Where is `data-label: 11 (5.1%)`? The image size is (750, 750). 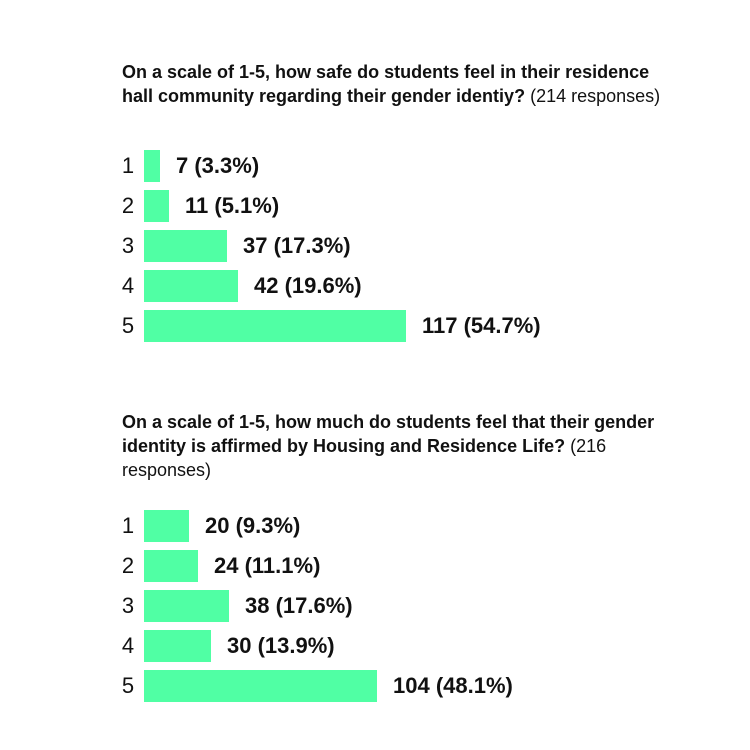
data-label: 11 (5.1%) is located at coordinates (232, 205).